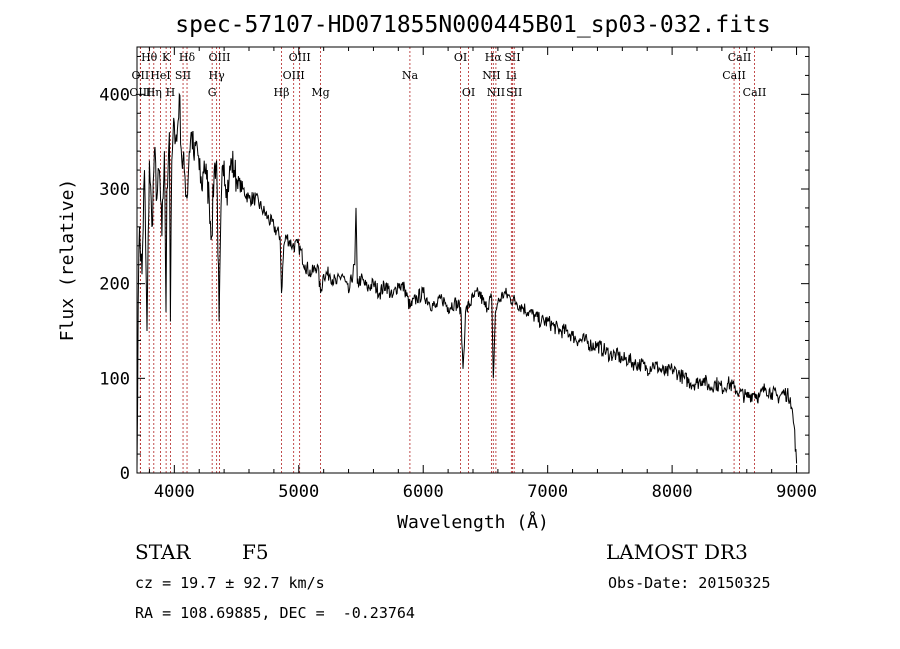  What do you see at coordinates (187, 57) in the screenshot?
I see `spectral-line-label: Hδ` at bounding box center [187, 57].